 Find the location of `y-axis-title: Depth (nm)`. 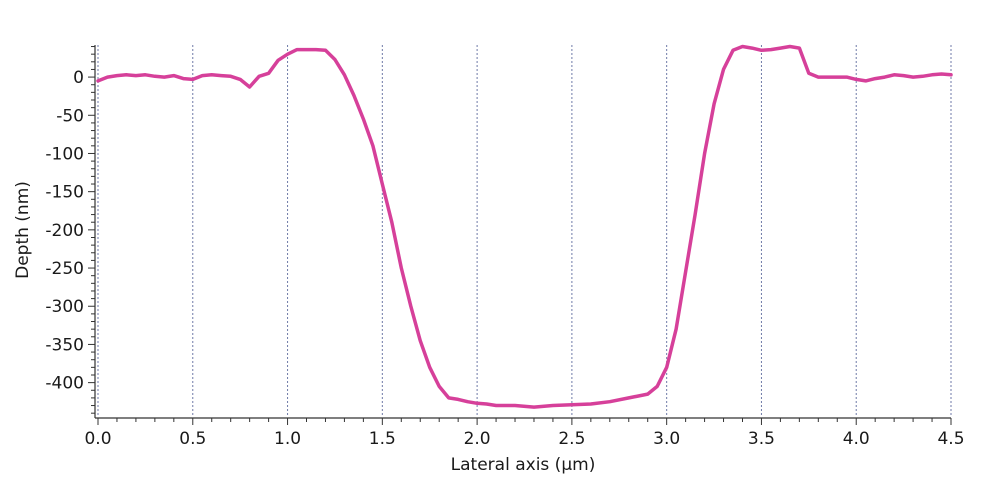

y-axis-title: Depth (nm) is located at coordinates (23, 230).